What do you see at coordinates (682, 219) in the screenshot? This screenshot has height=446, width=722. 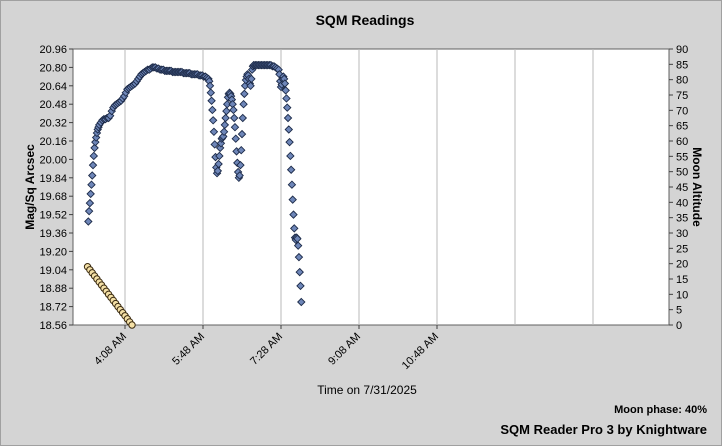 I see `y2-tick-label: 35` at bounding box center [682, 219].